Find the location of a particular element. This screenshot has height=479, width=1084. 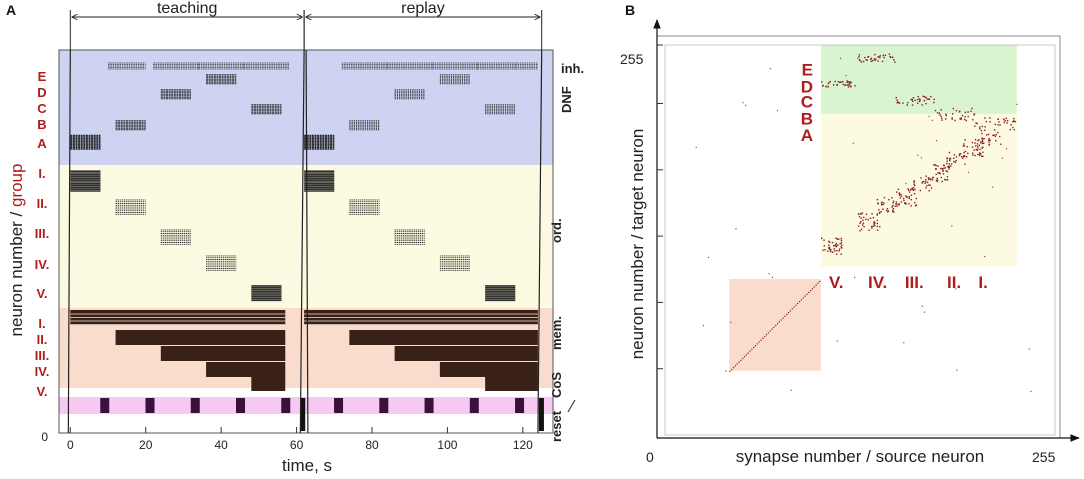

row-group-label-B: B is located at coordinates (807, 118).